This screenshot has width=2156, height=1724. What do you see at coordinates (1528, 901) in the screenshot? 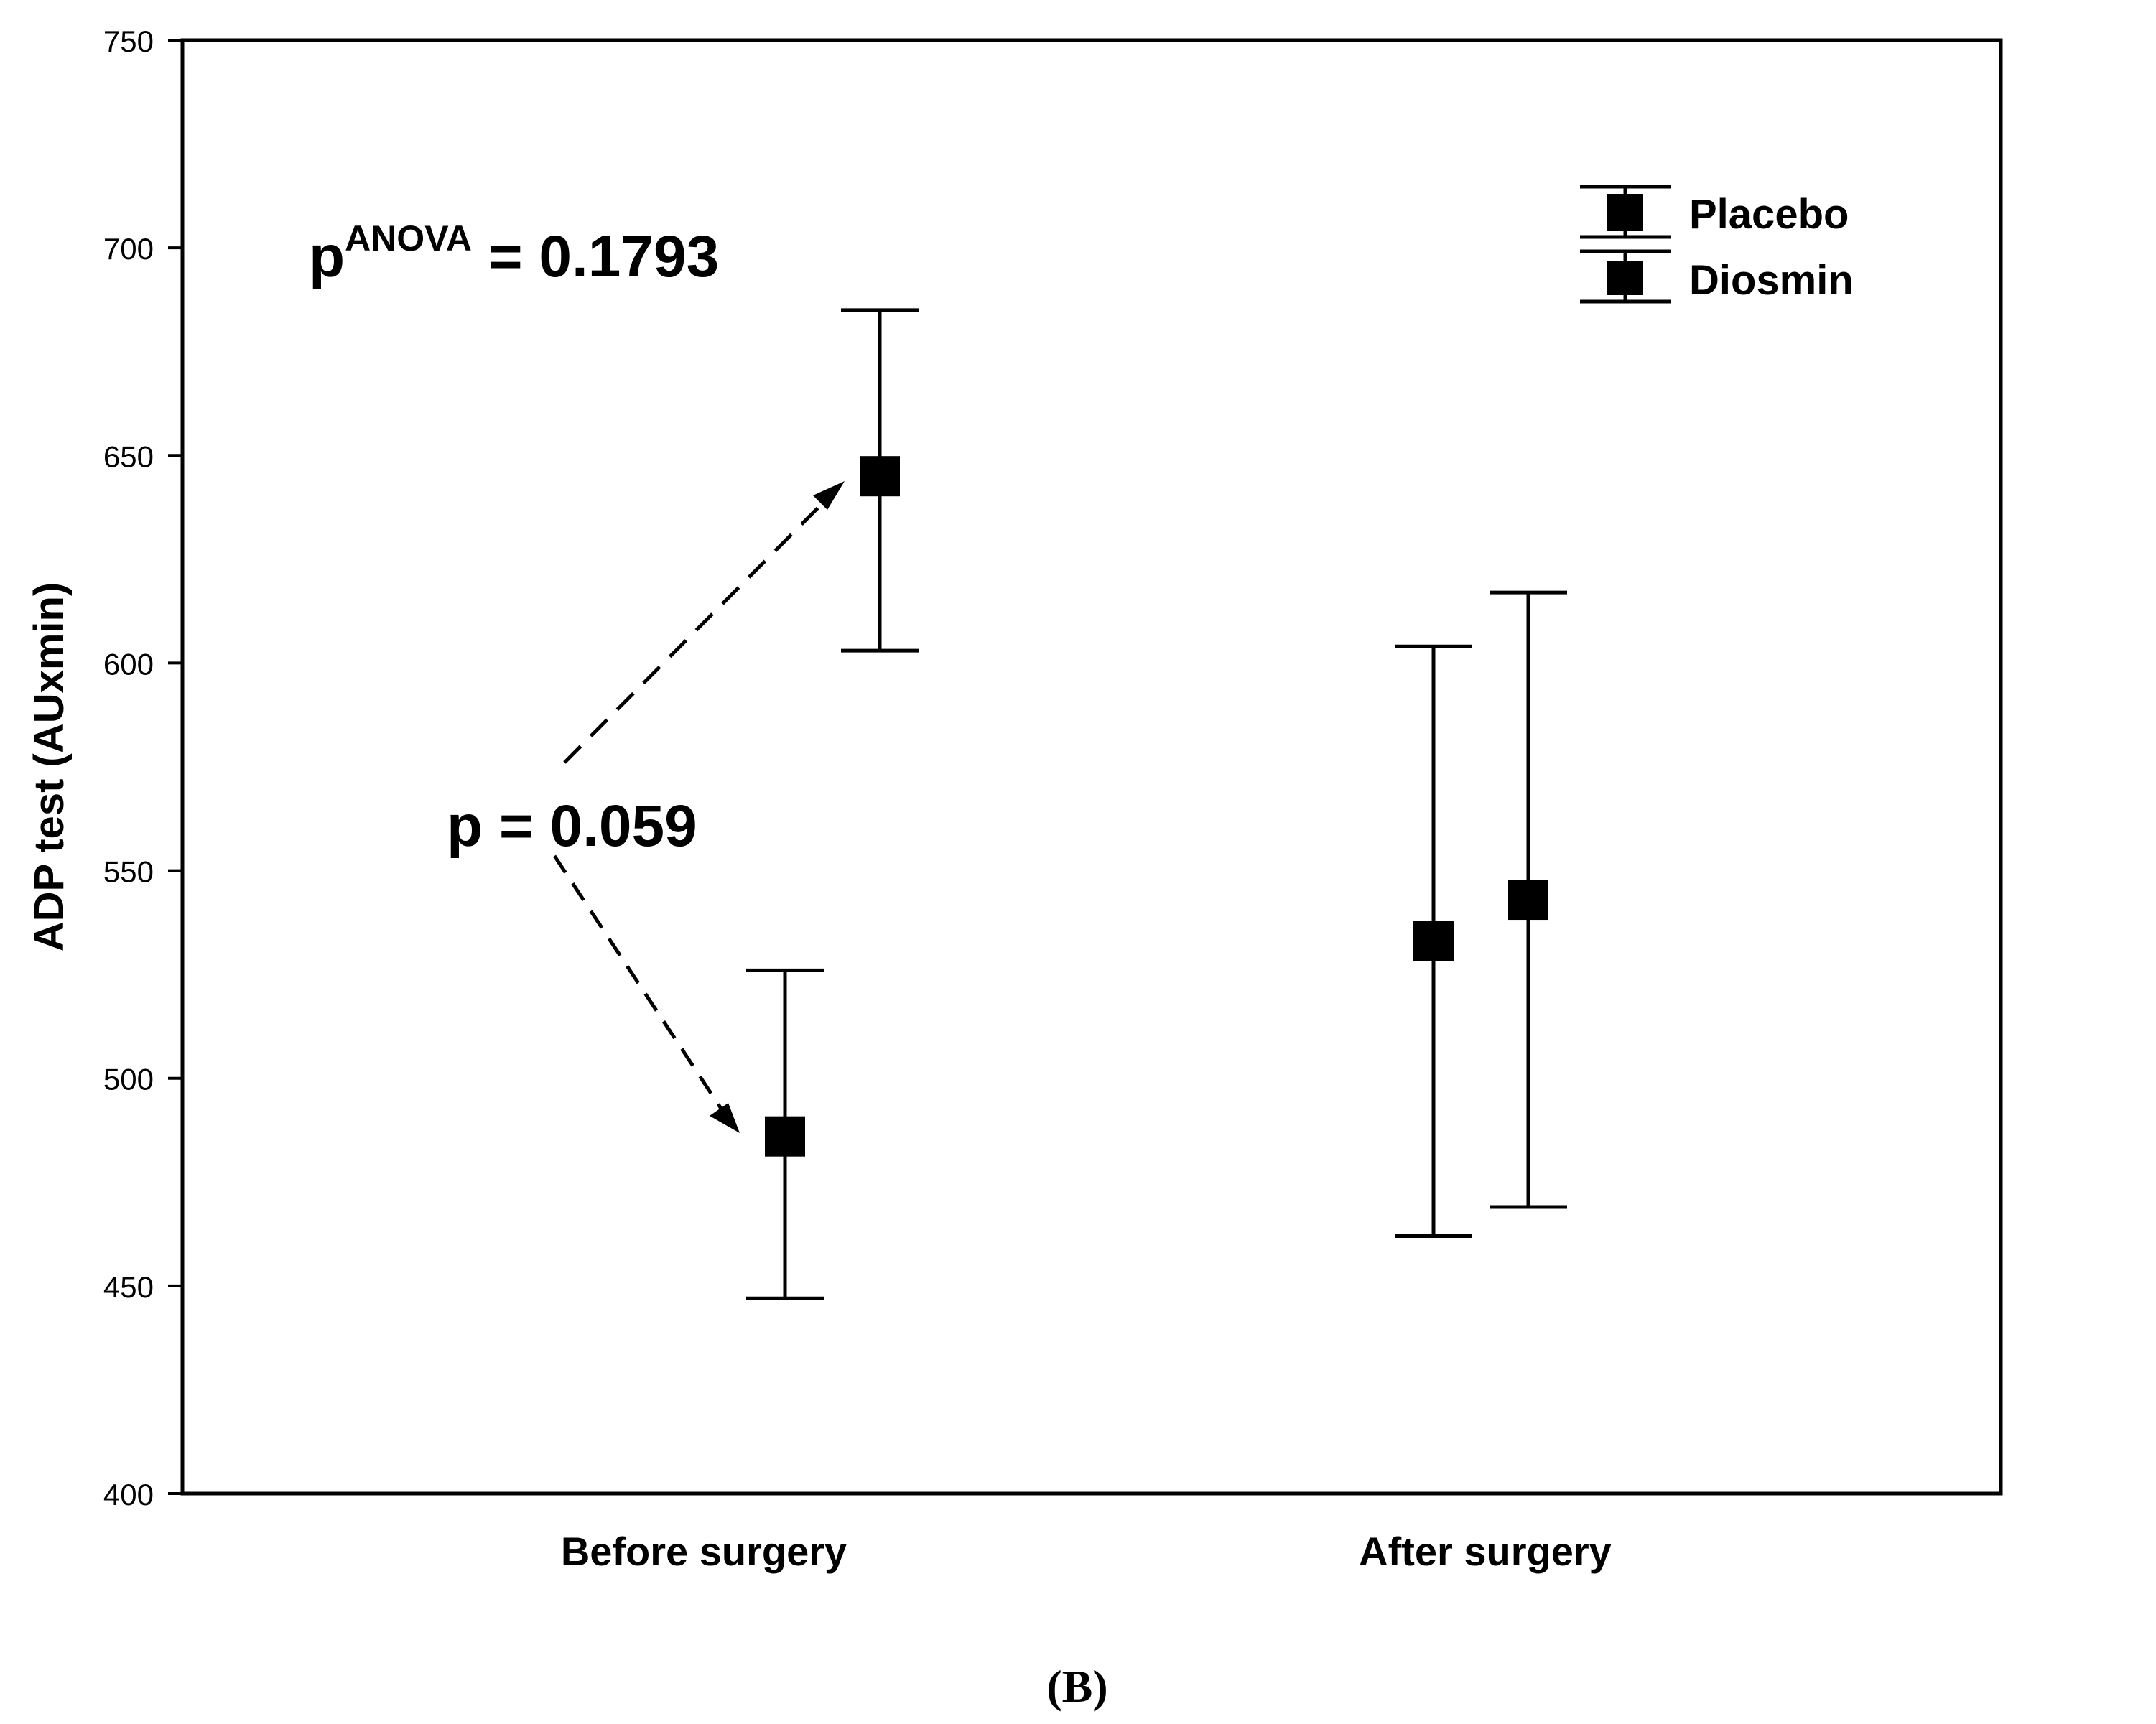
I see `diosmin-after-surgery-marker` at bounding box center [1528, 901].